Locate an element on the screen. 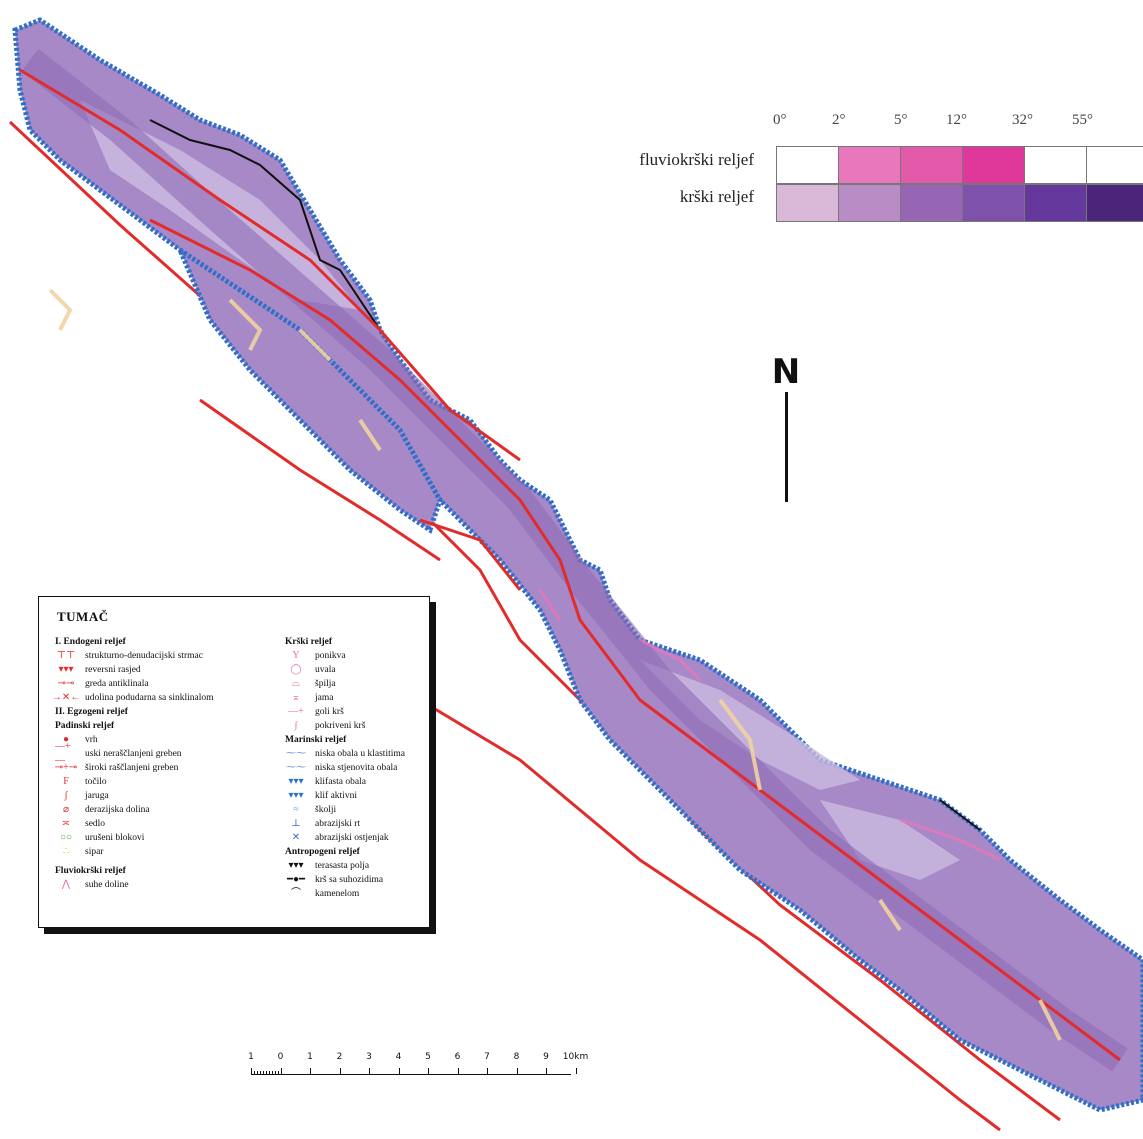 The width and height of the screenshot is (1143, 1139). legend-item: →✕← udolina podudarna sa sinklinalom is located at coordinates (163, 698).